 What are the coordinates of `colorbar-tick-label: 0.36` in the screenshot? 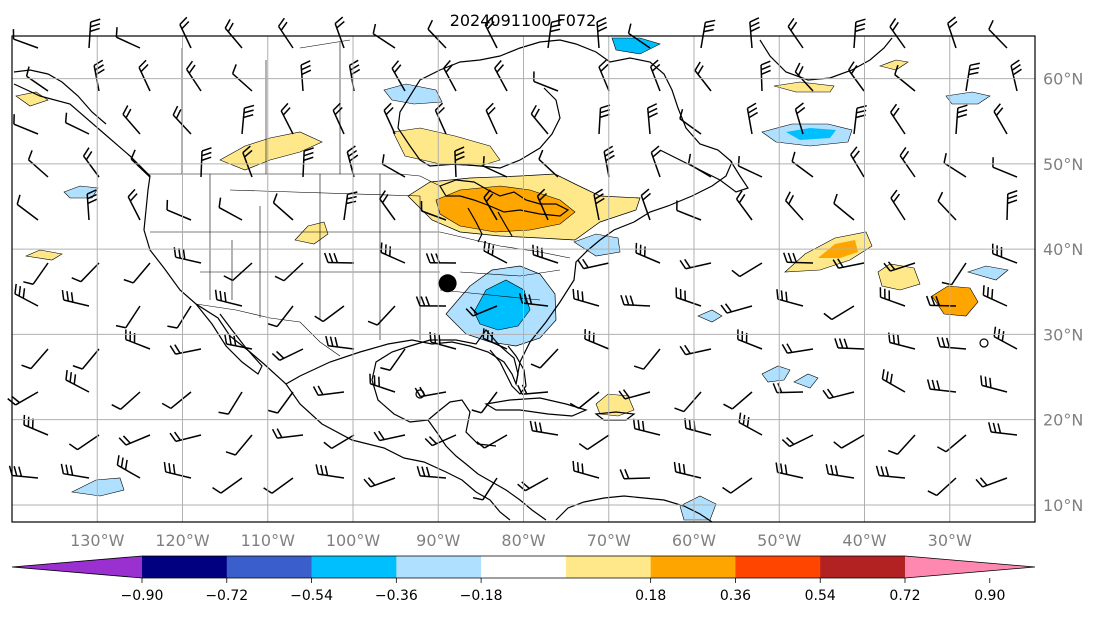 It's located at (735, 596).